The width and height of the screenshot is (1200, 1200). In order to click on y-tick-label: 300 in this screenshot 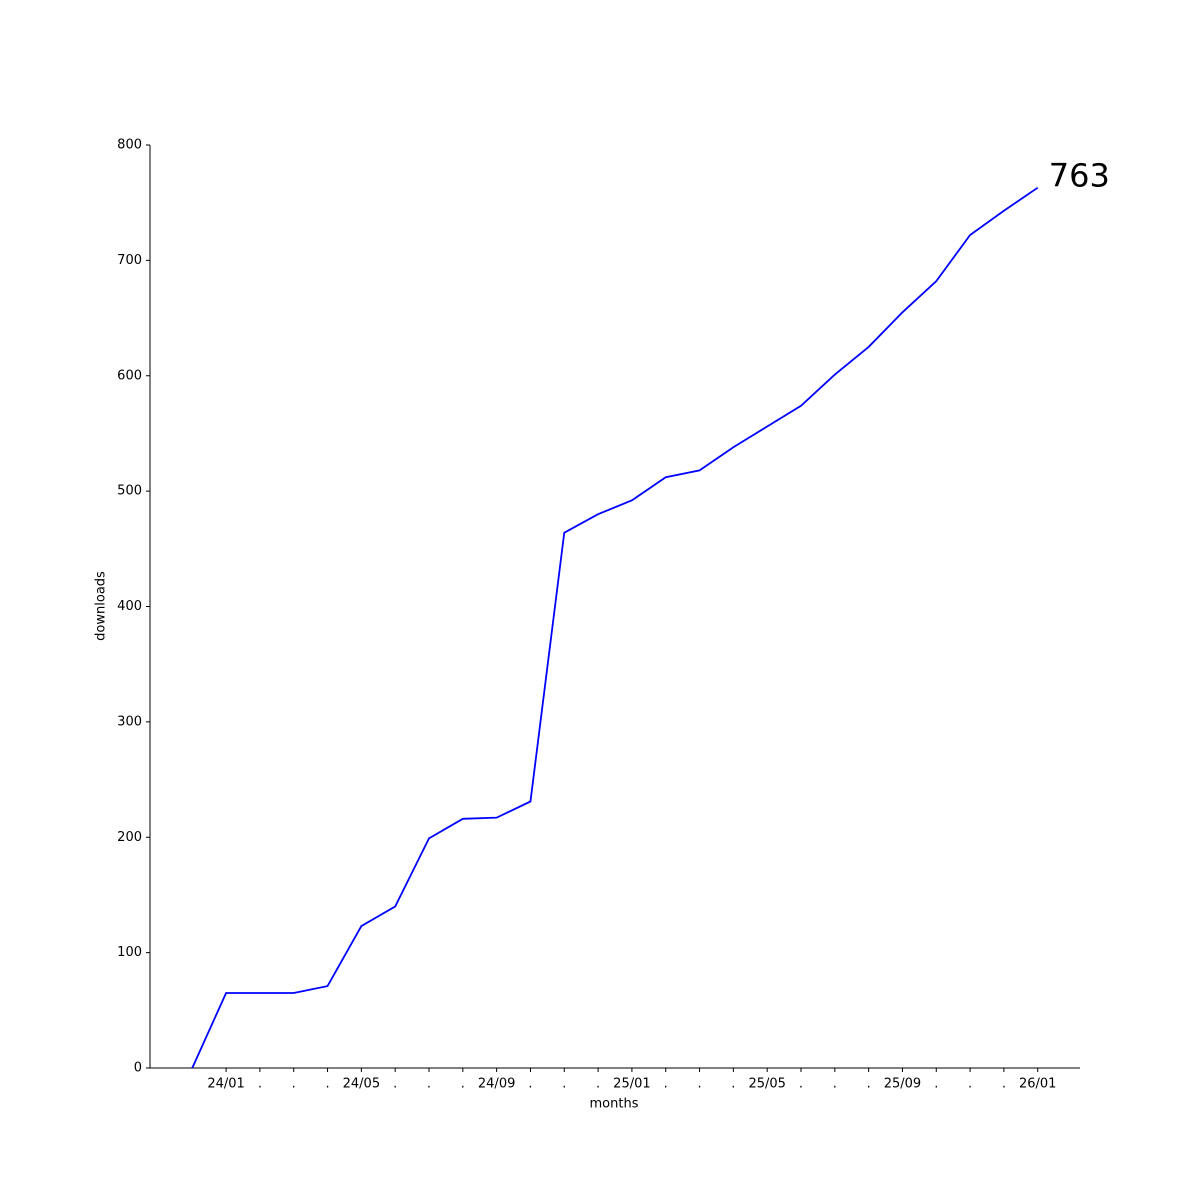, I will do `click(129, 721)`.